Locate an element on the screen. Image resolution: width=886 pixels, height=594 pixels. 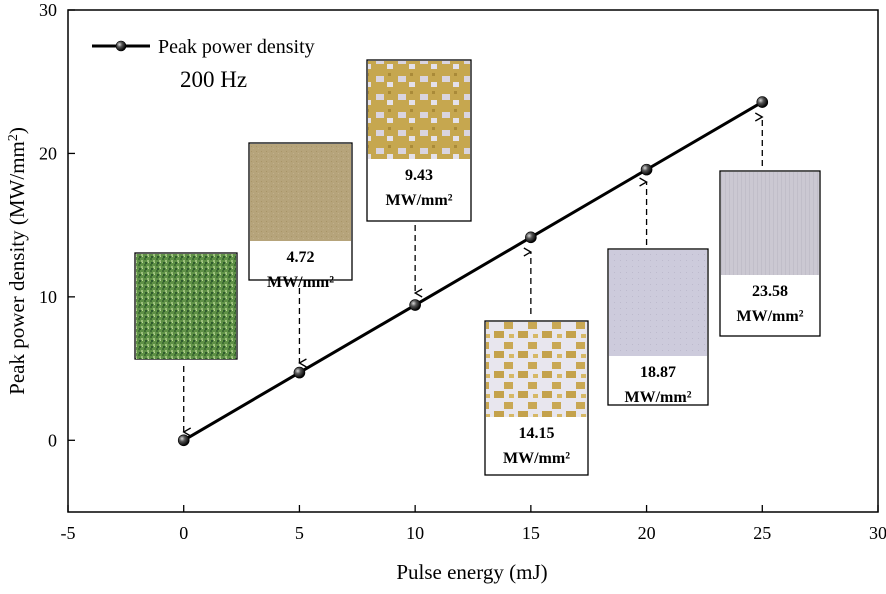
y-axis-title: Peak power density (MW/mm2) is located at coordinates (17, 261).